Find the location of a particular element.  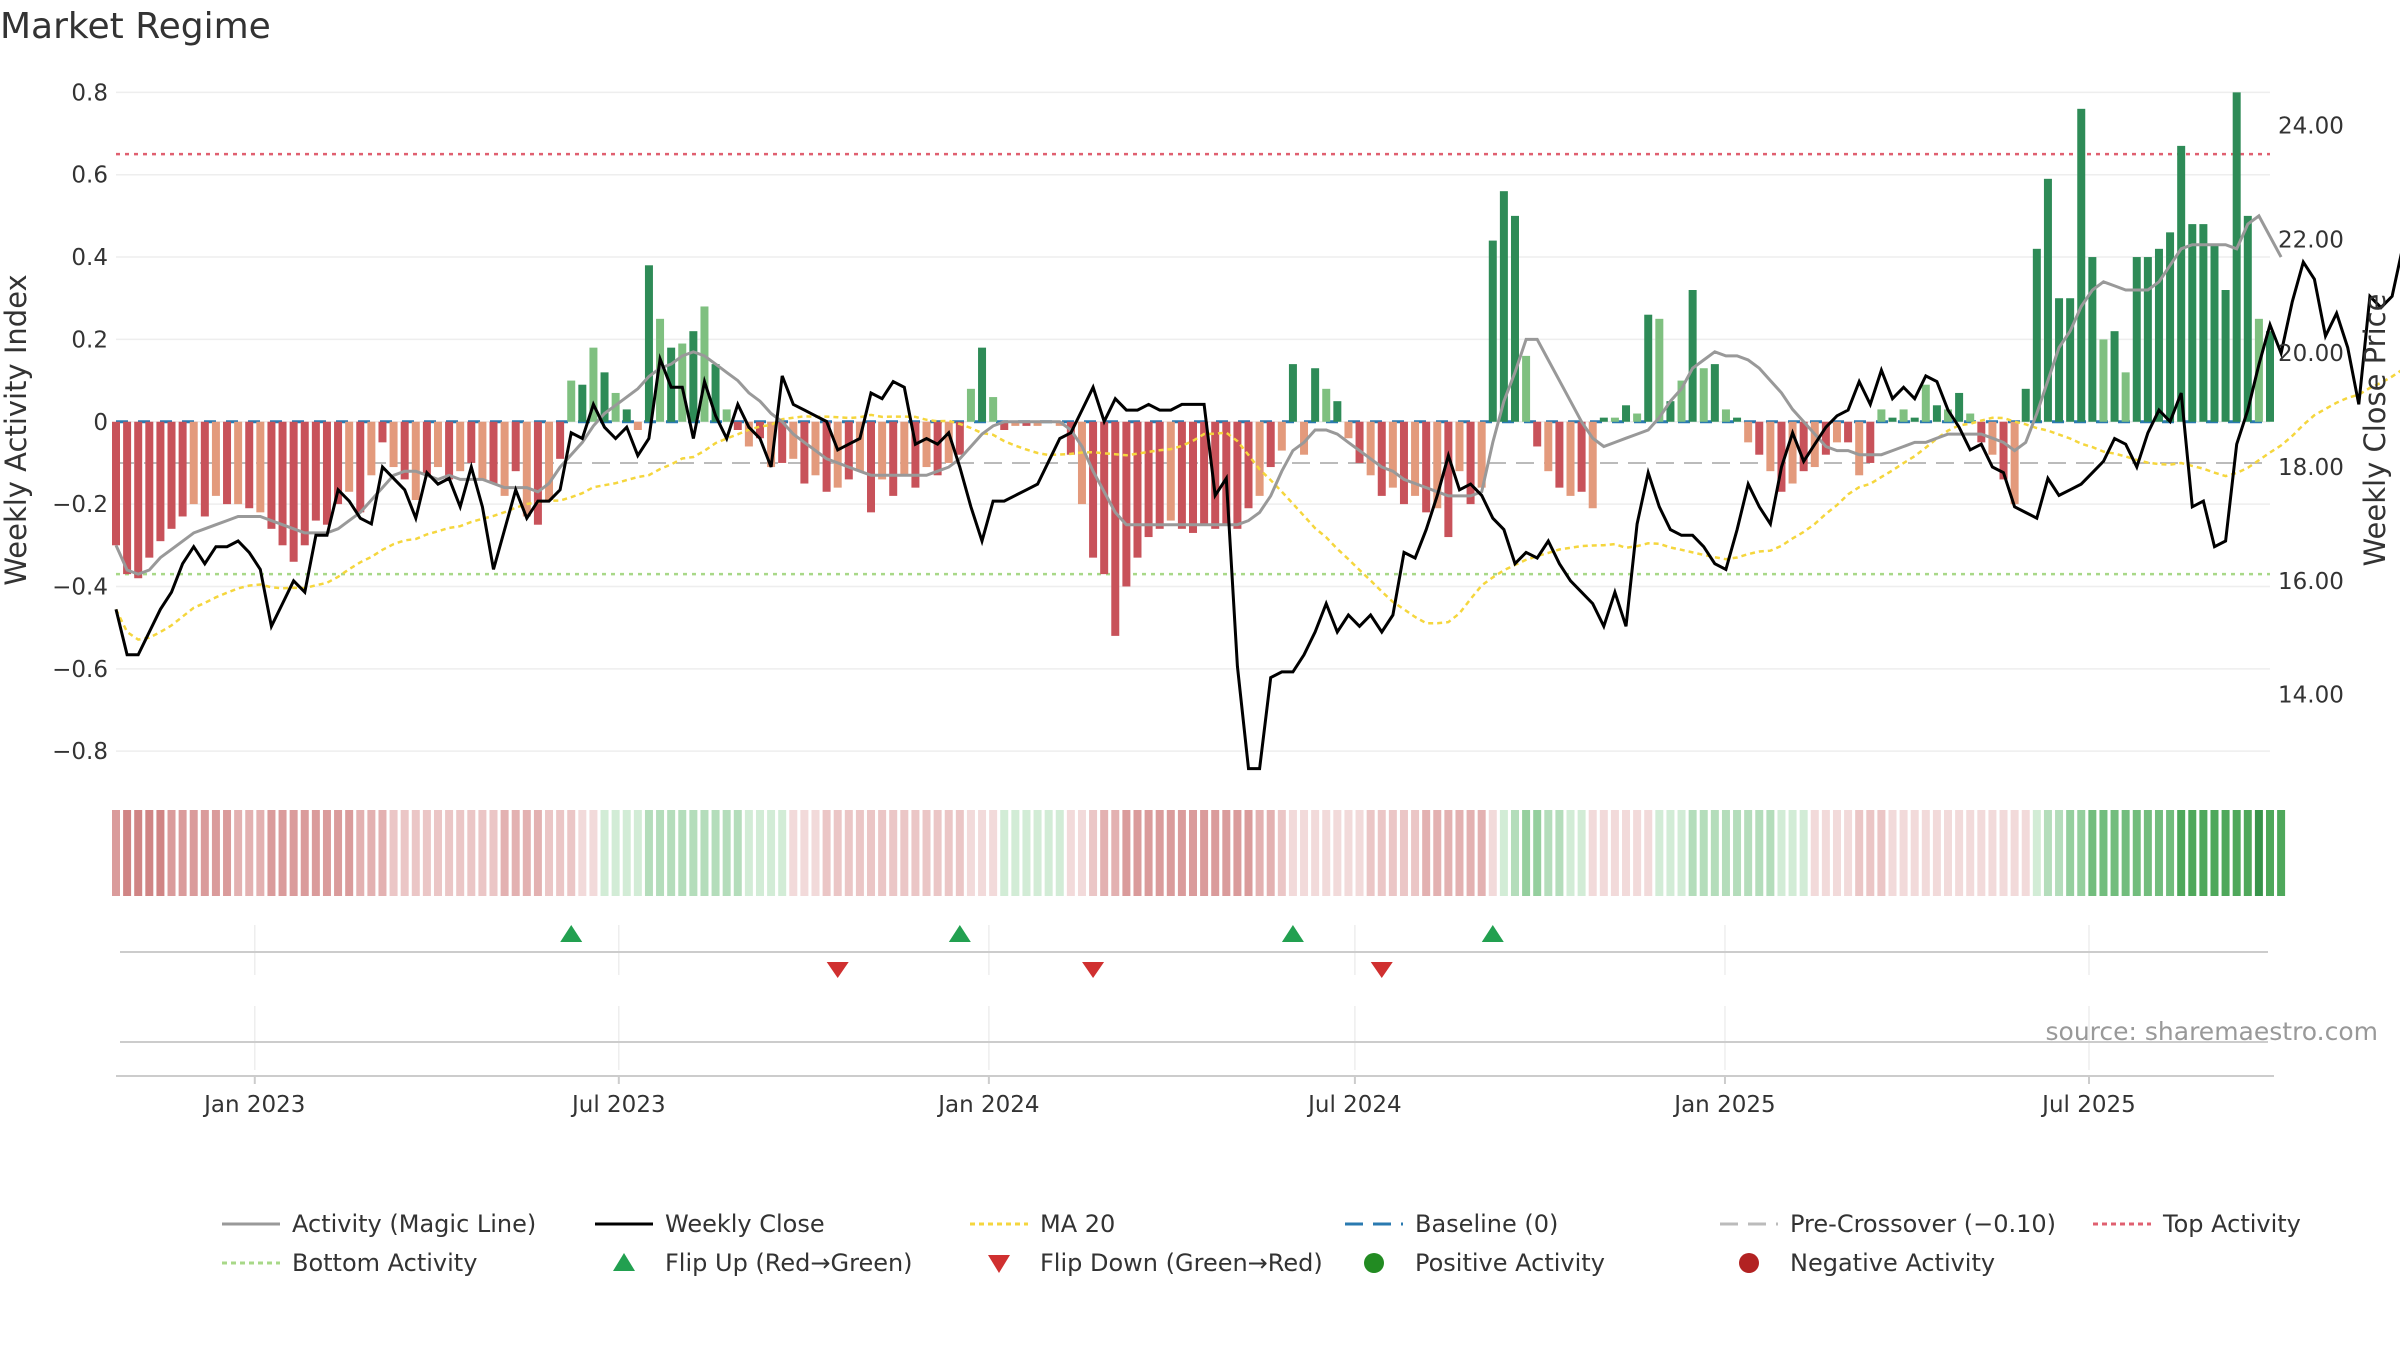

right-axis: 24.00 22.00 20.00 18.00 16.00 14.00 is located at coordinates (2311, 411).